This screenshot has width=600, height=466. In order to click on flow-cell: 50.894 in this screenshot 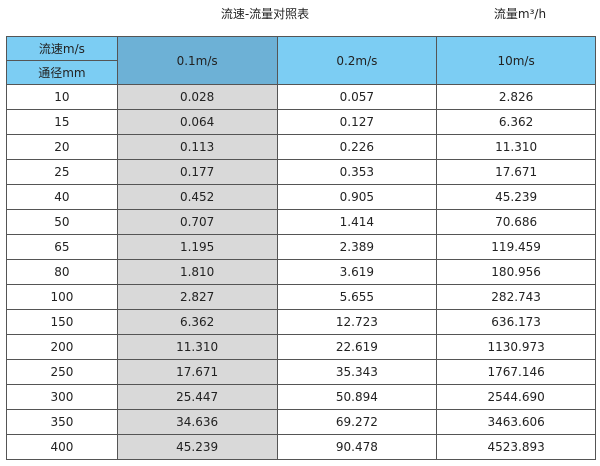, I will do `click(357, 397)`.